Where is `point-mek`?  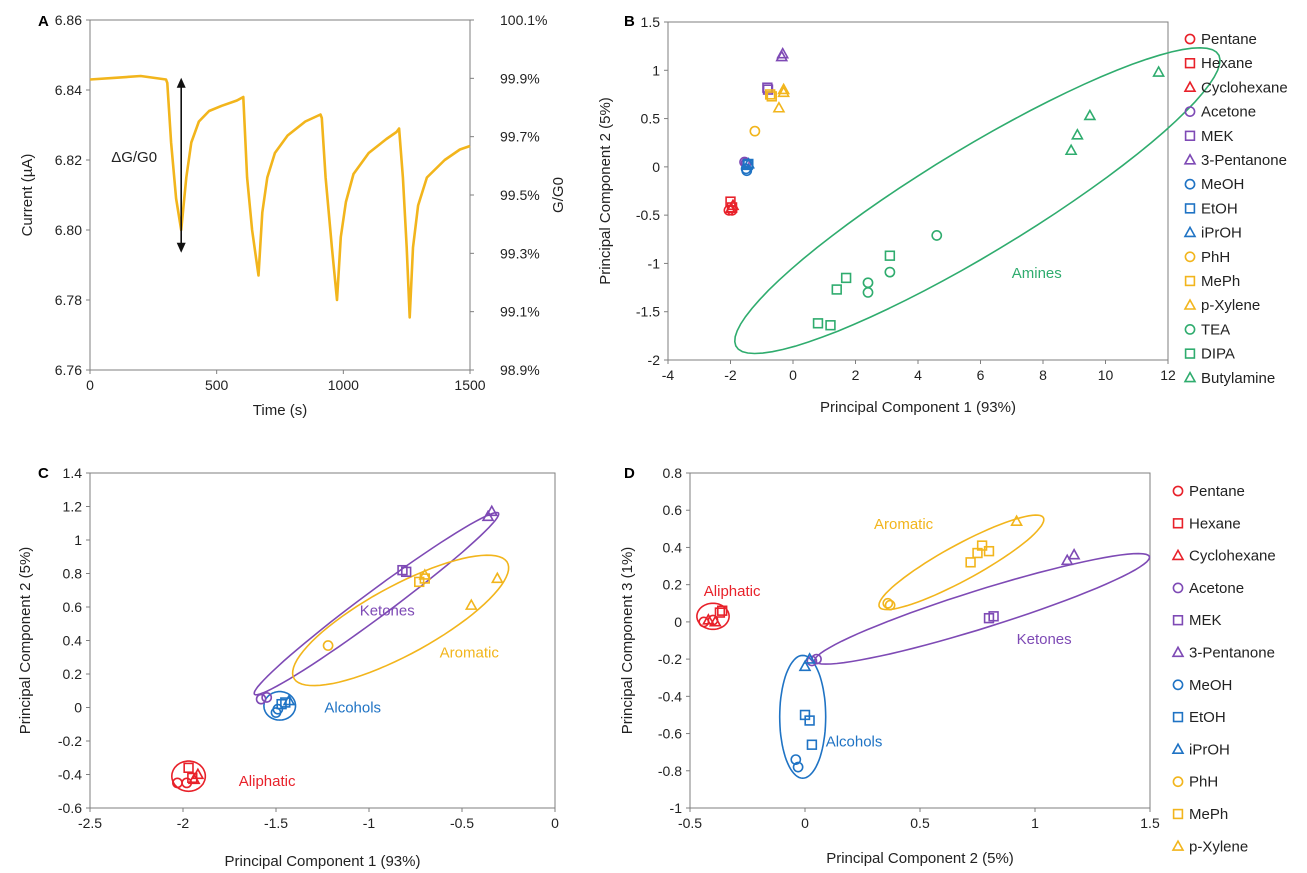
point-mek is located at coordinates (406, 572).